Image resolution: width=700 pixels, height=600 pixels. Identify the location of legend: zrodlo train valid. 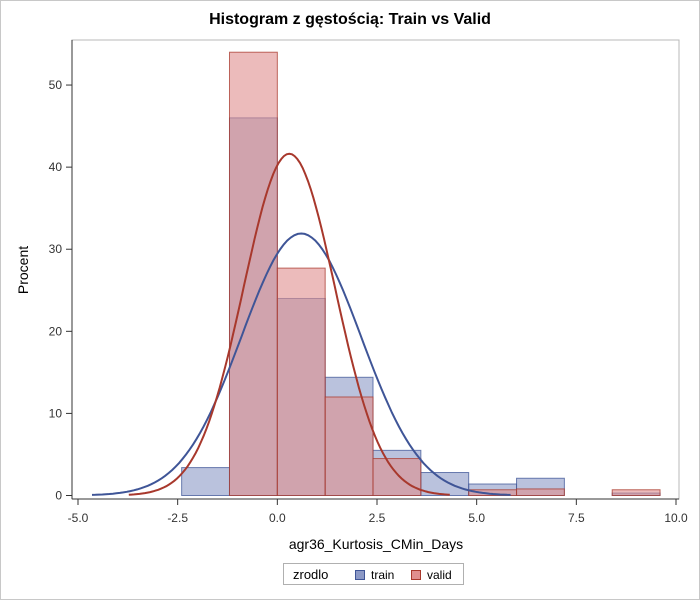
(373, 574).